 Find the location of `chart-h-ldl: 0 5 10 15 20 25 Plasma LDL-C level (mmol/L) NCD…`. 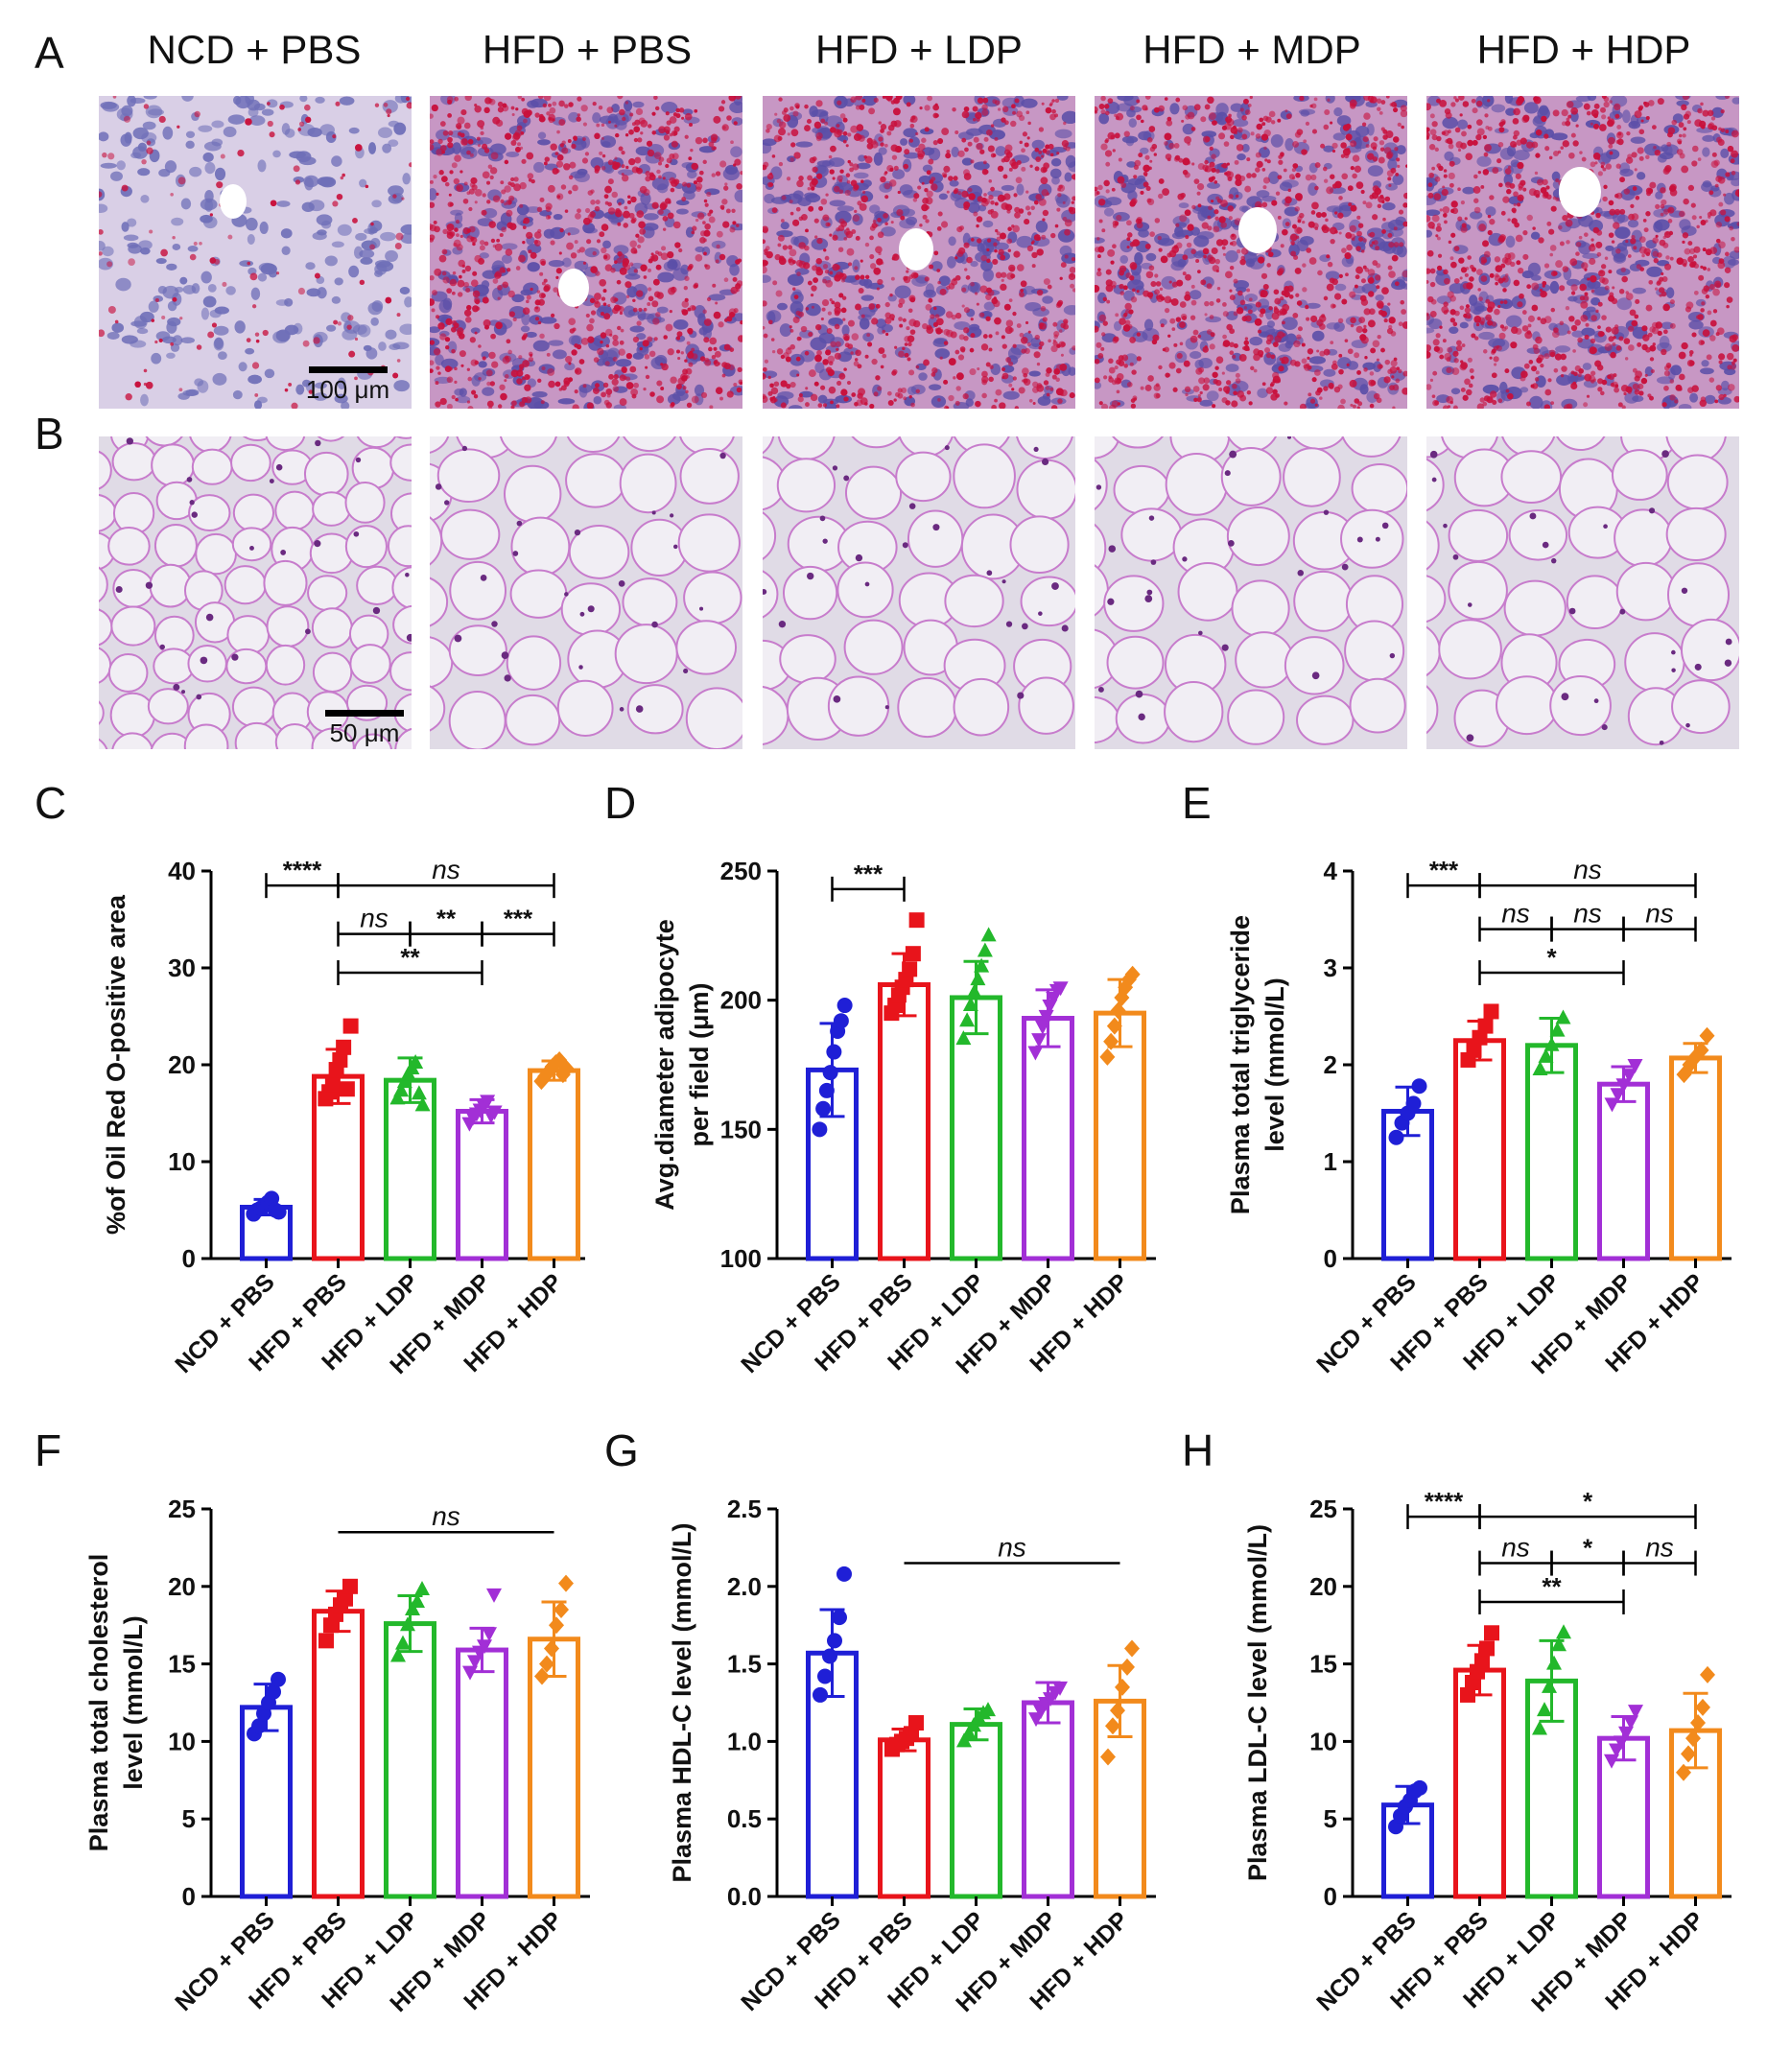

chart-h-ldl: 0 5 10 15 20 25 Plasma LDL-C level (mmol/L) NCD… is located at coordinates (1472, 1770).